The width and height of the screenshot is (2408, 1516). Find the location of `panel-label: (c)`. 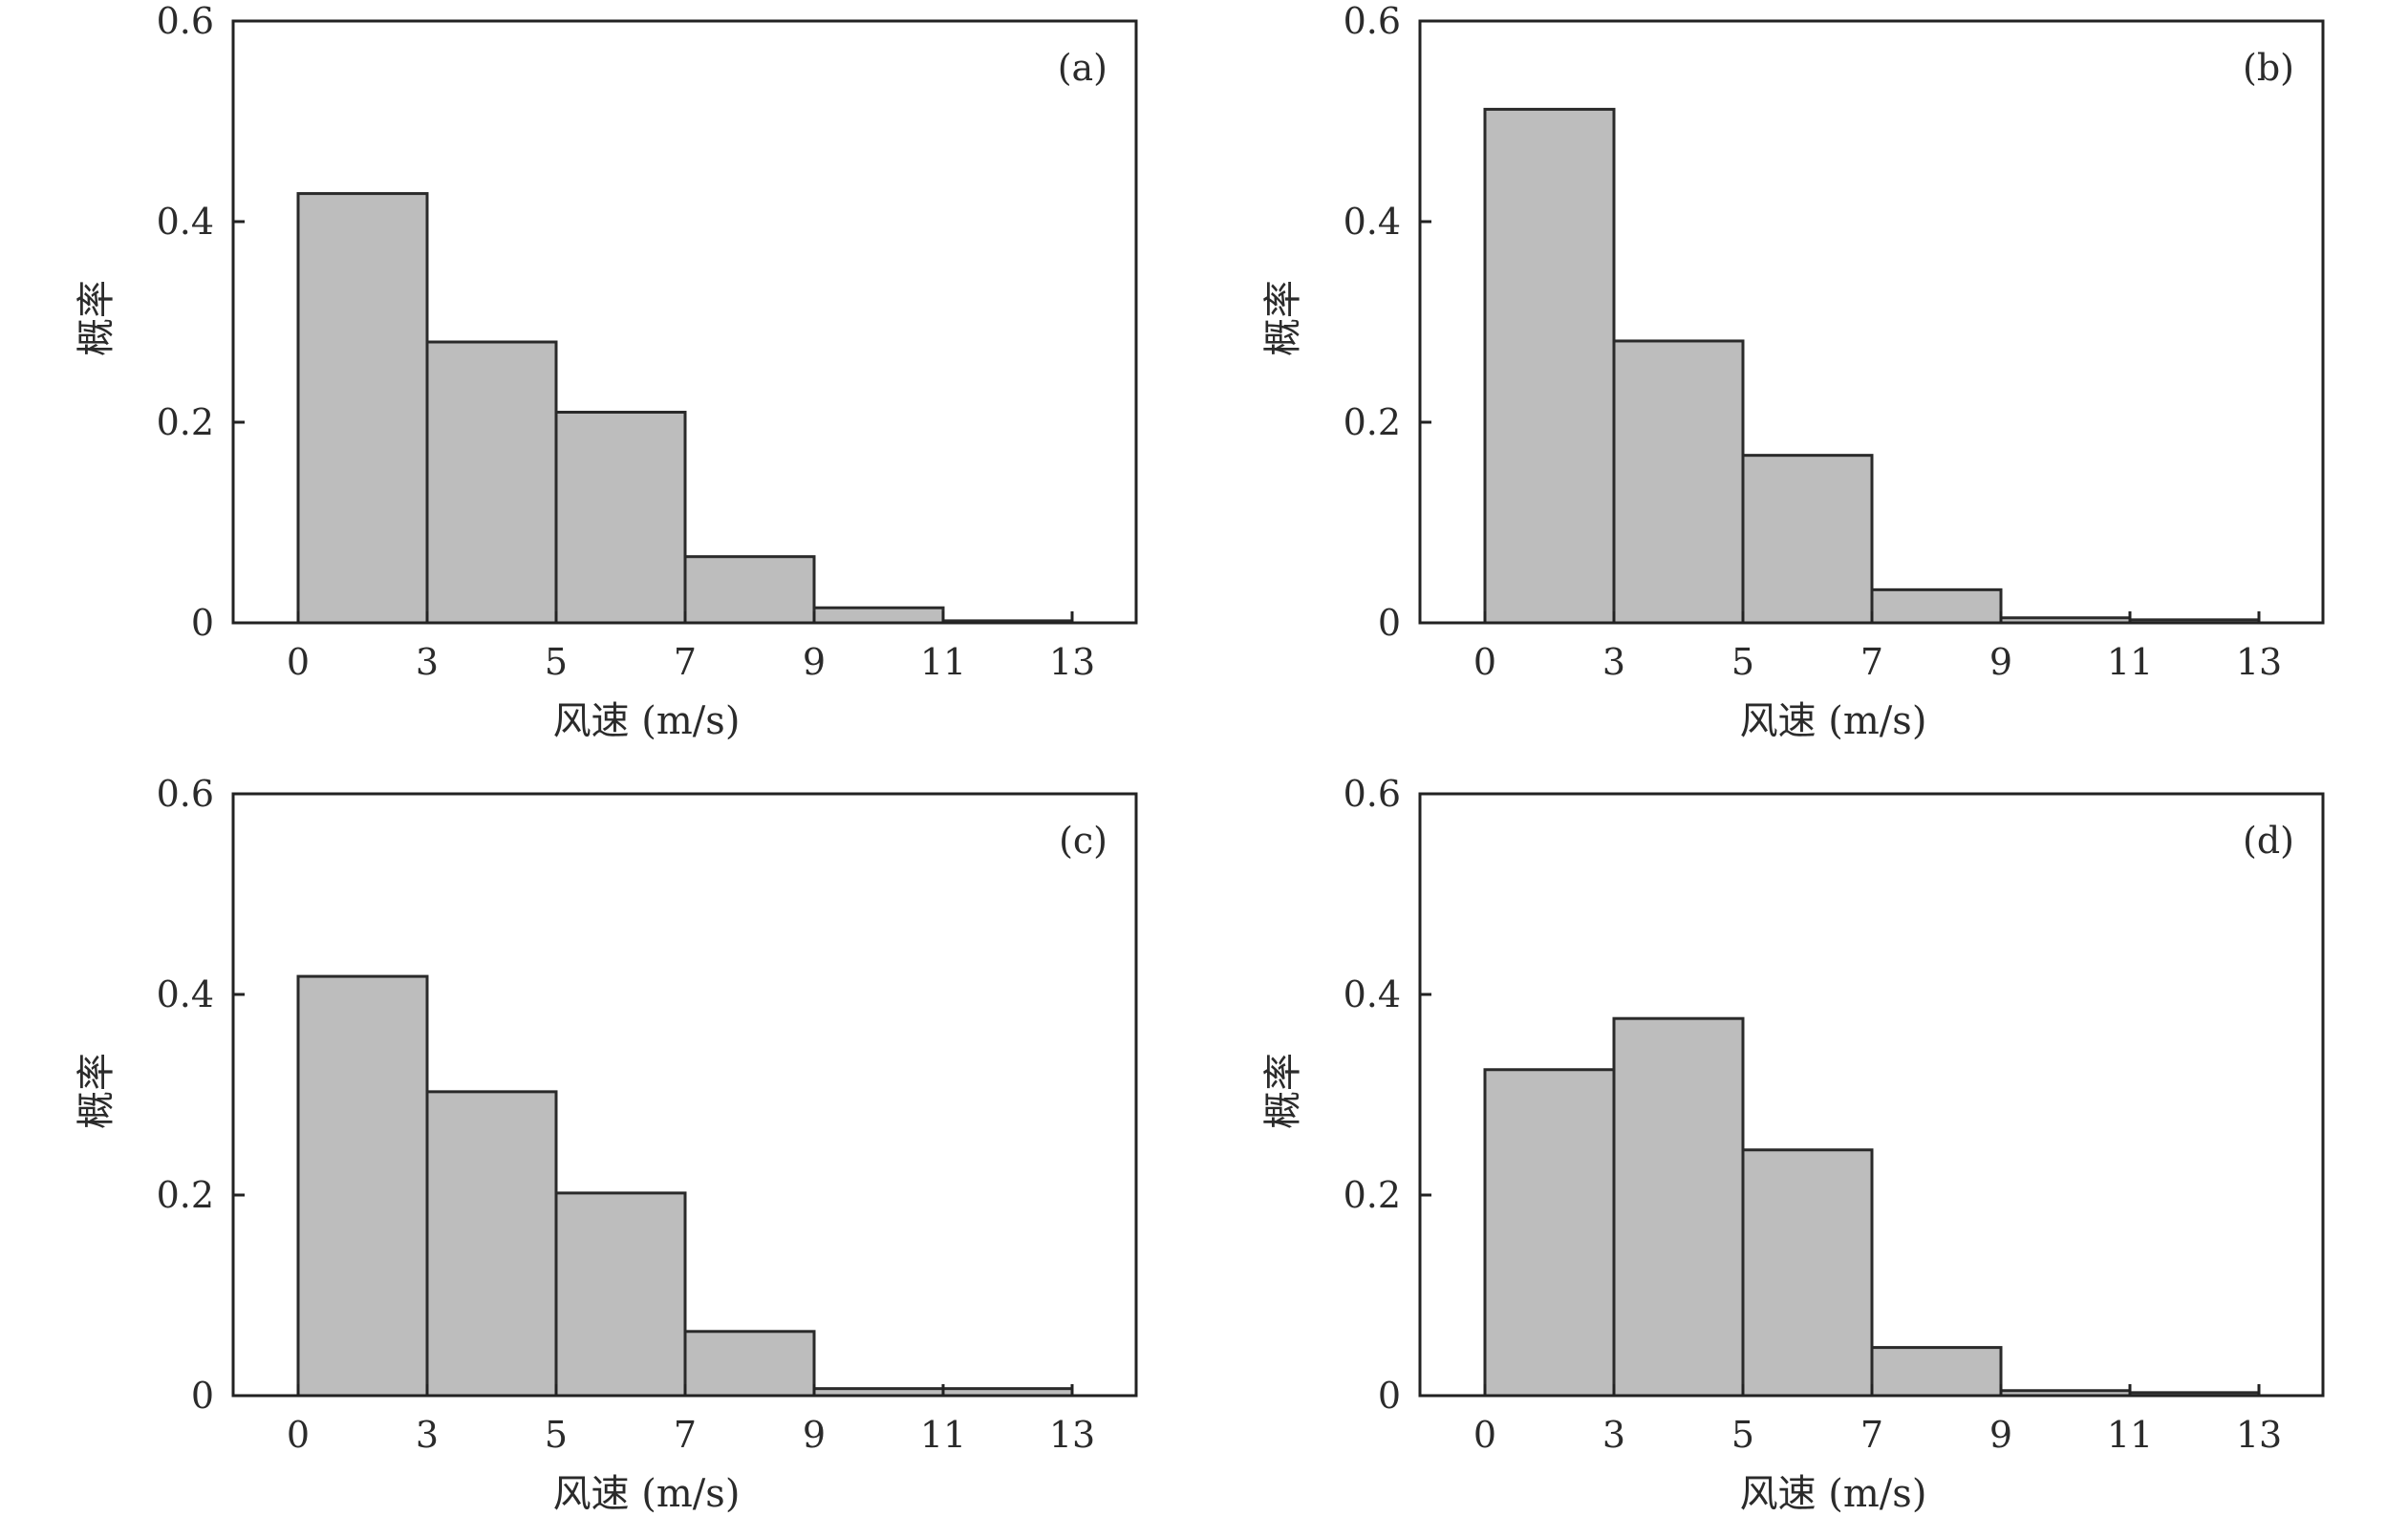

panel-label: (c) is located at coordinates (1083, 841).